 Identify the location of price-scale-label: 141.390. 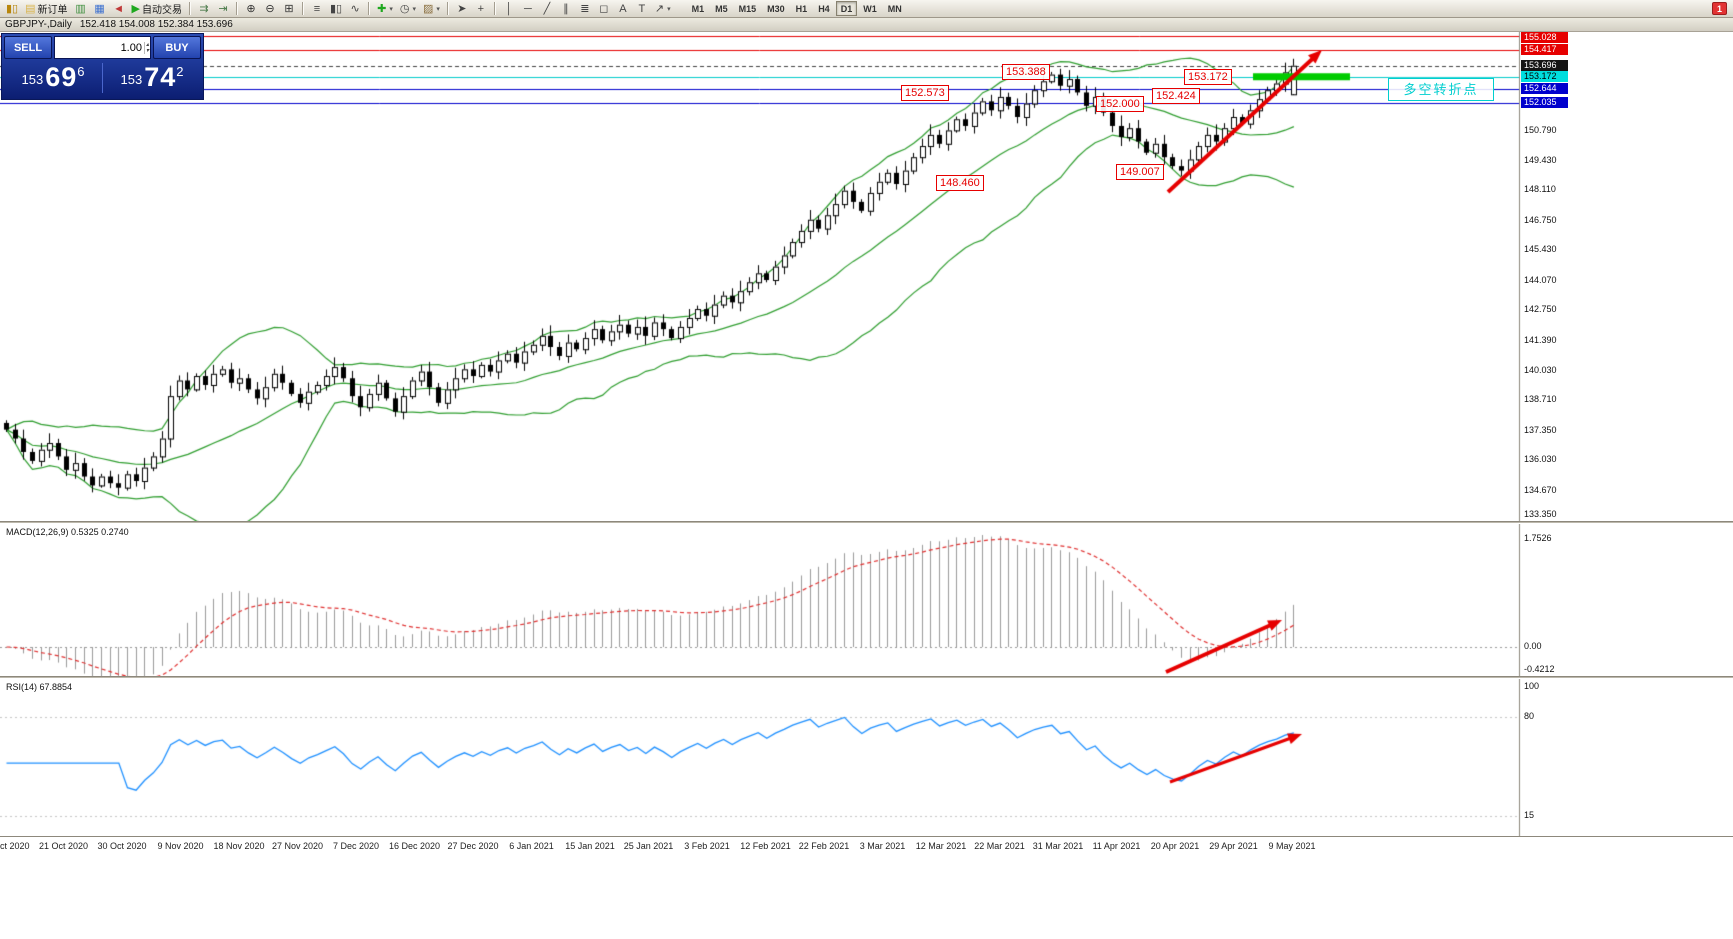
(1544, 340).